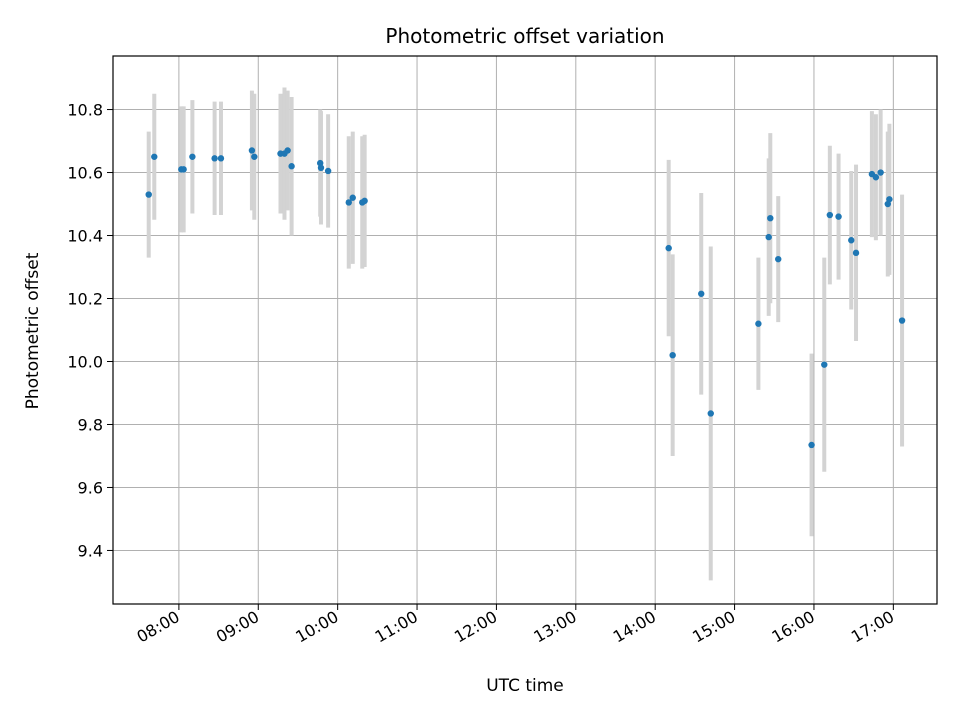 This screenshot has width=960, height=720. Describe the element at coordinates (85, 236) in the screenshot. I see `y-tick-label: 10.4` at that location.